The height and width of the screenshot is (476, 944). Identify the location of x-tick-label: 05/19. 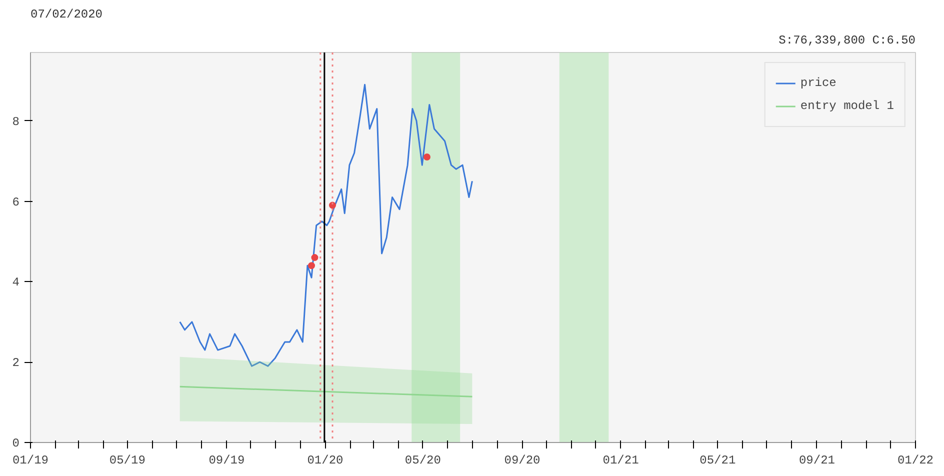
(127, 461).